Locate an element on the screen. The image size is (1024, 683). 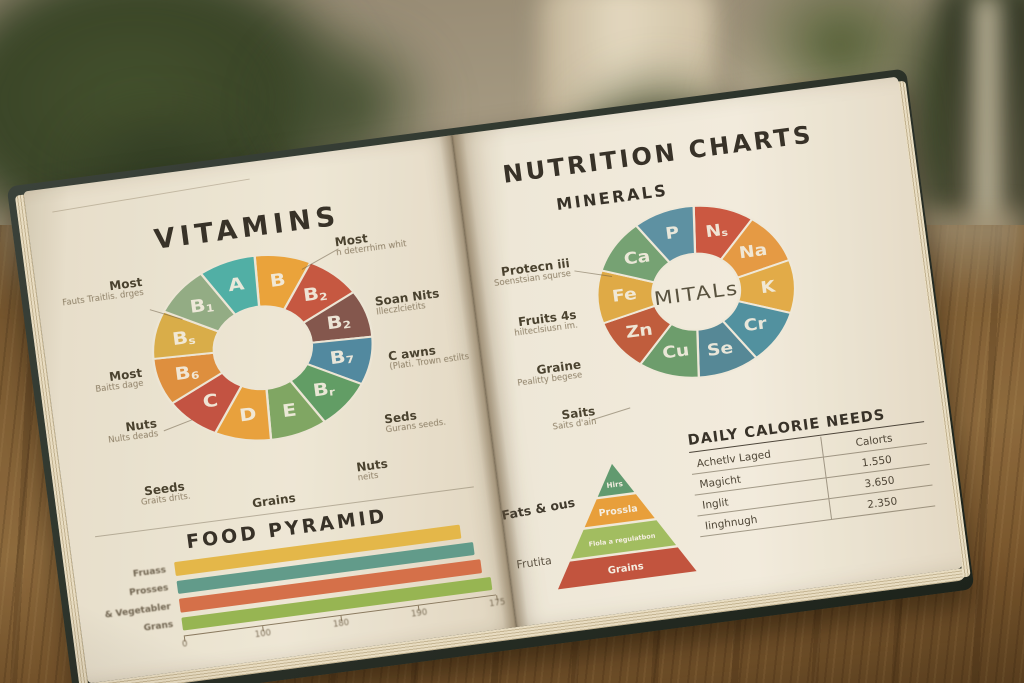
chart-callout: Soan Nits Illeczlcietits is located at coordinates (407, 302).